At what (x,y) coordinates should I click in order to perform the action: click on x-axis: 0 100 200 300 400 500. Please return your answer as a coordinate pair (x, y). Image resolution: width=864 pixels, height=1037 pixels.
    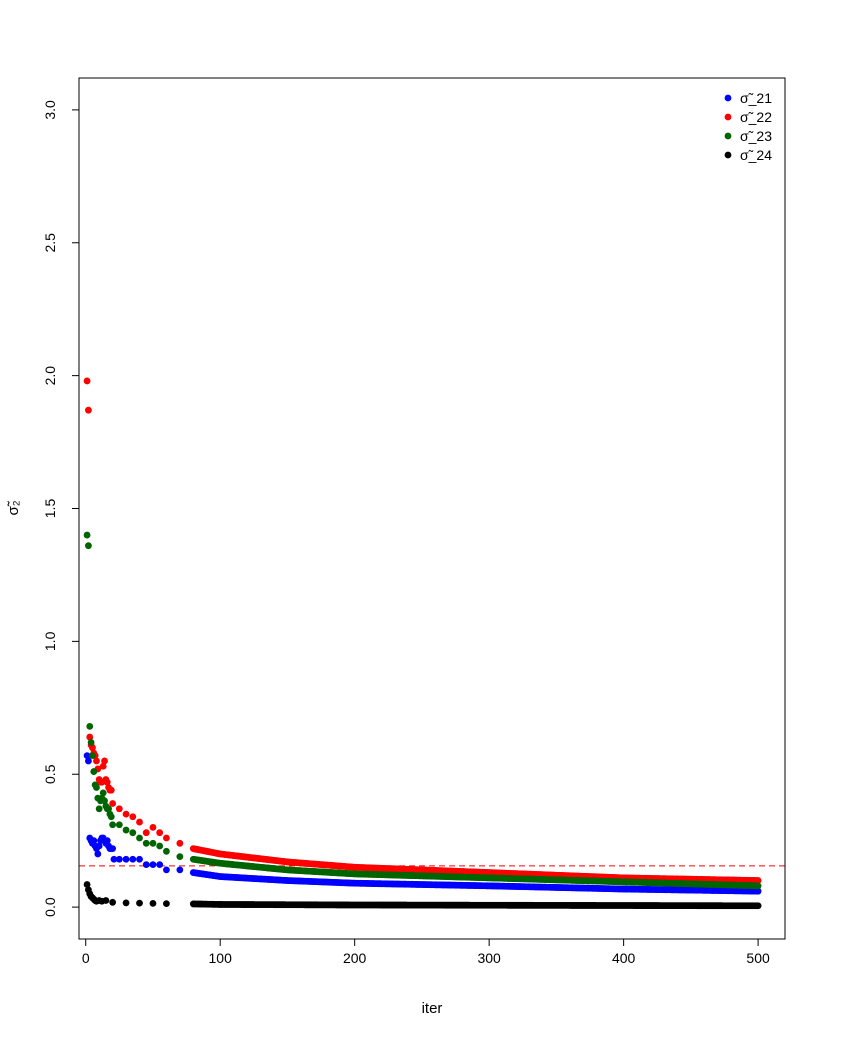
    Looking at the image, I should click on (426, 952).